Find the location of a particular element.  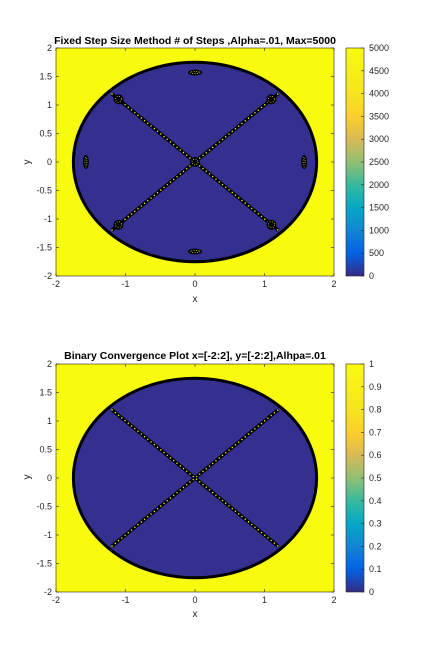

colorbar-tick-label: 1 is located at coordinates (371, 364).